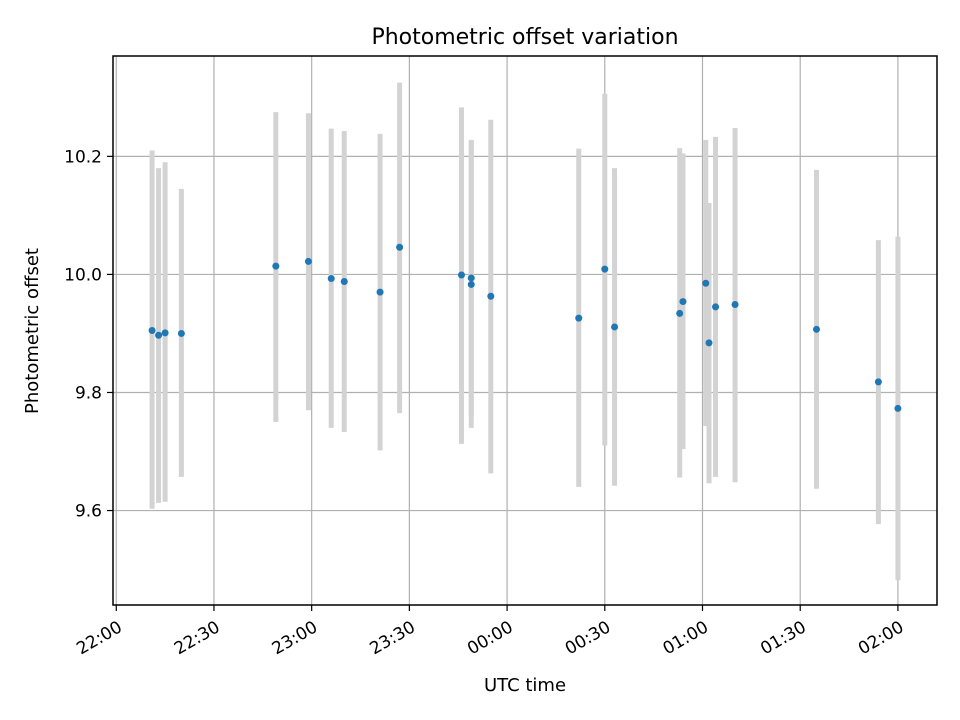 This screenshot has width=960, height=720. What do you see at coordinates (88, 512) in the screenshot?
I see `y-tick-label: 9.6` at bounding box center [88, 512].